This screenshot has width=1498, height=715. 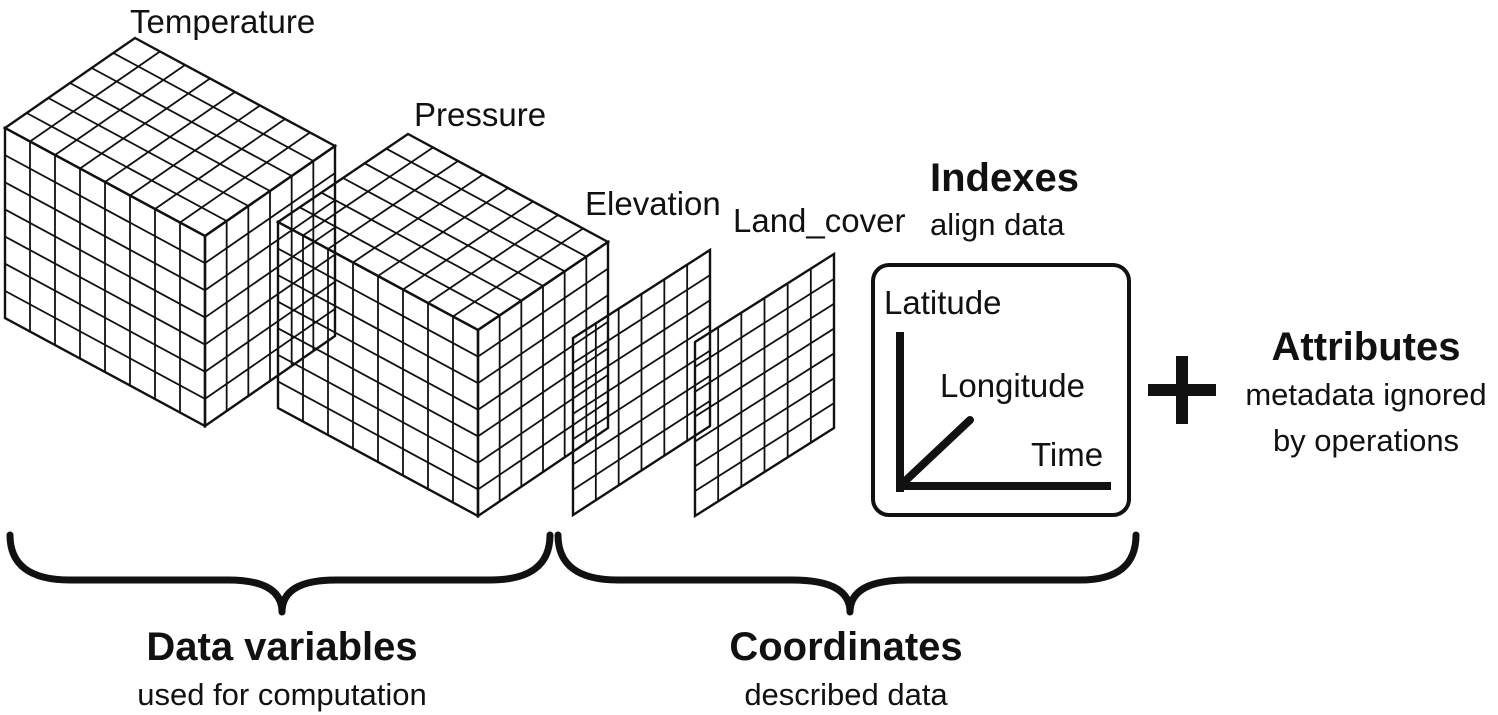 What do you see at coordinates (282, 694) in the screenshot?
I see `data-variables-subtitle: used for computation` at bounding box center [282, 694].